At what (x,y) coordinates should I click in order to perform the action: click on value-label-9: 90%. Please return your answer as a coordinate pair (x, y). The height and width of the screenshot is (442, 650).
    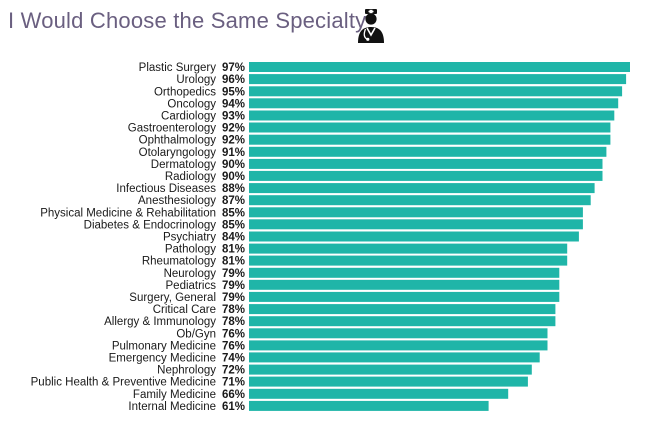
    Looking at the image, I should click on (233, 177).